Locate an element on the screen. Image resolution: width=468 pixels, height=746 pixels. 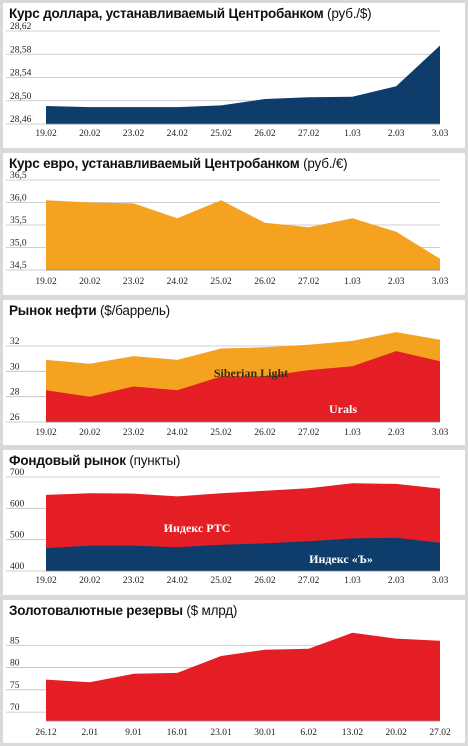
y-tick-label: 28,46 is located at coordinates (21, 120).